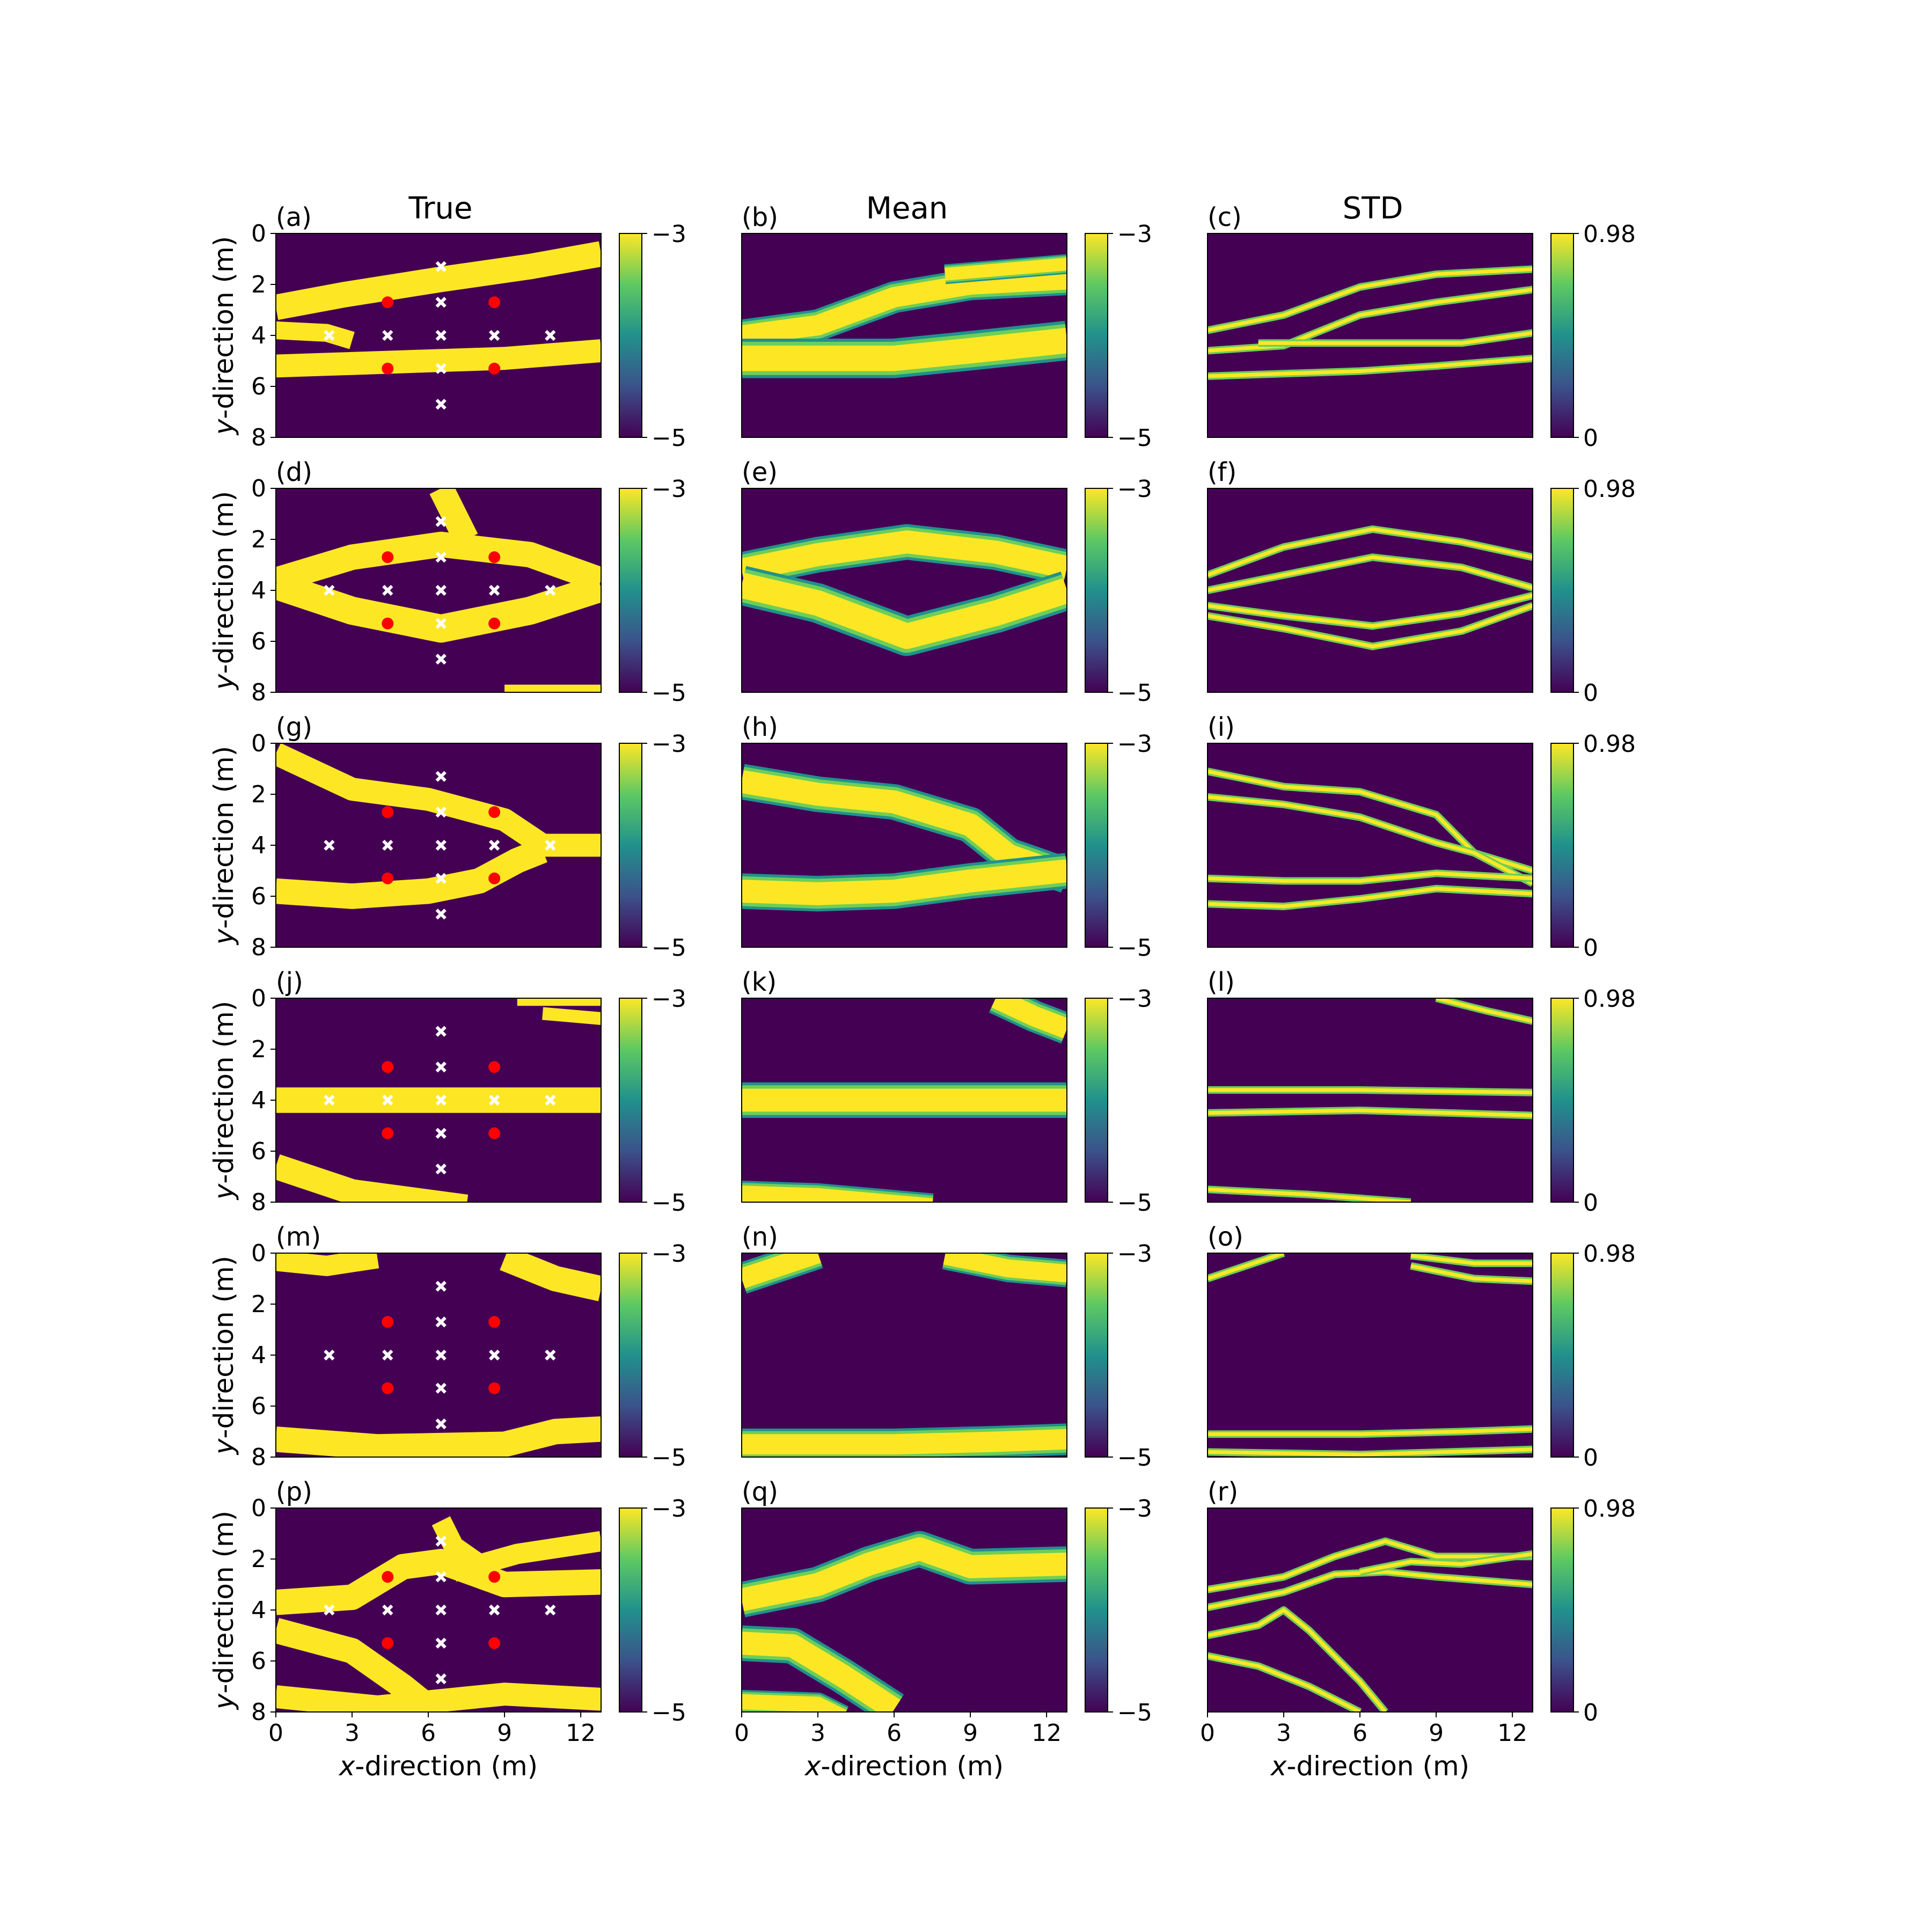 Image resolution: width=1932 pixels, height=1932 pixels. What do you see at coordinates (1373, 208) in the screenshot?
I see `column-title-std: STD` at bounding box center [1373, 208].